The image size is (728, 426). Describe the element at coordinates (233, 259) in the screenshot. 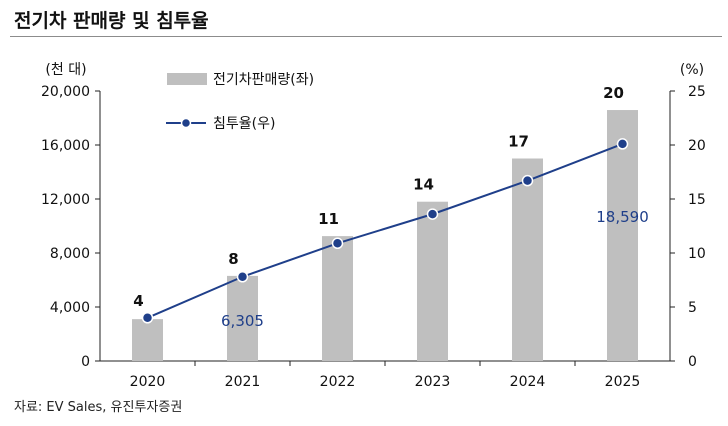

I see `bar-value-label: 8` at that location.